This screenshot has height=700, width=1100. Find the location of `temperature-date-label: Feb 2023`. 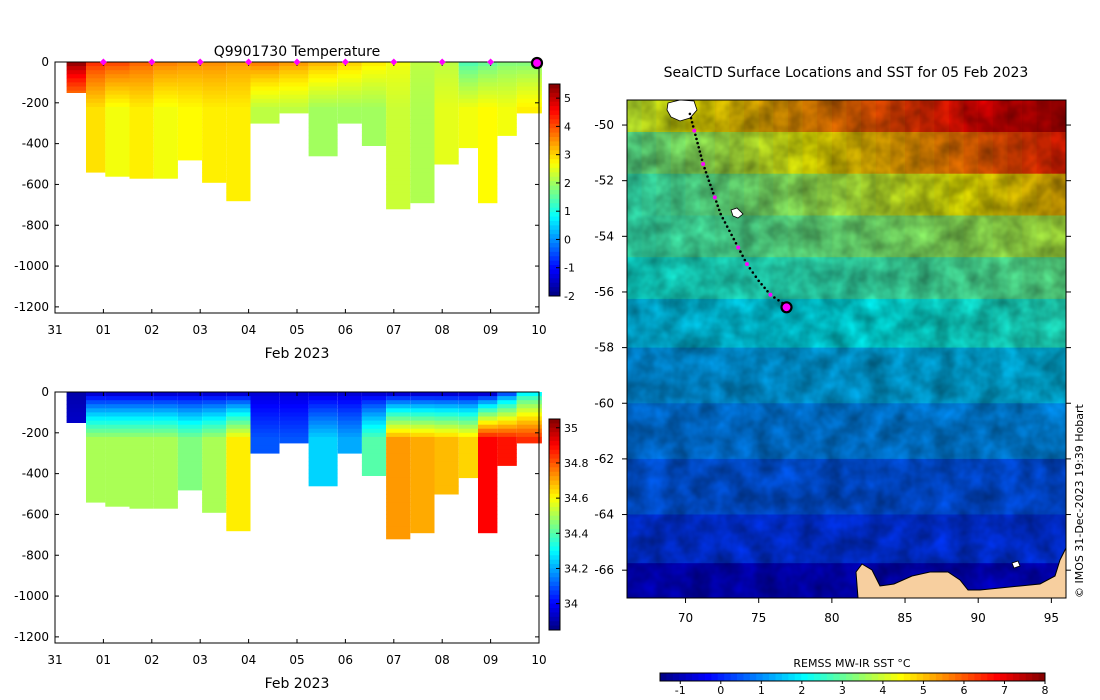

temperature-date-label: Feb 2023 is located at coordinates (297, 354).